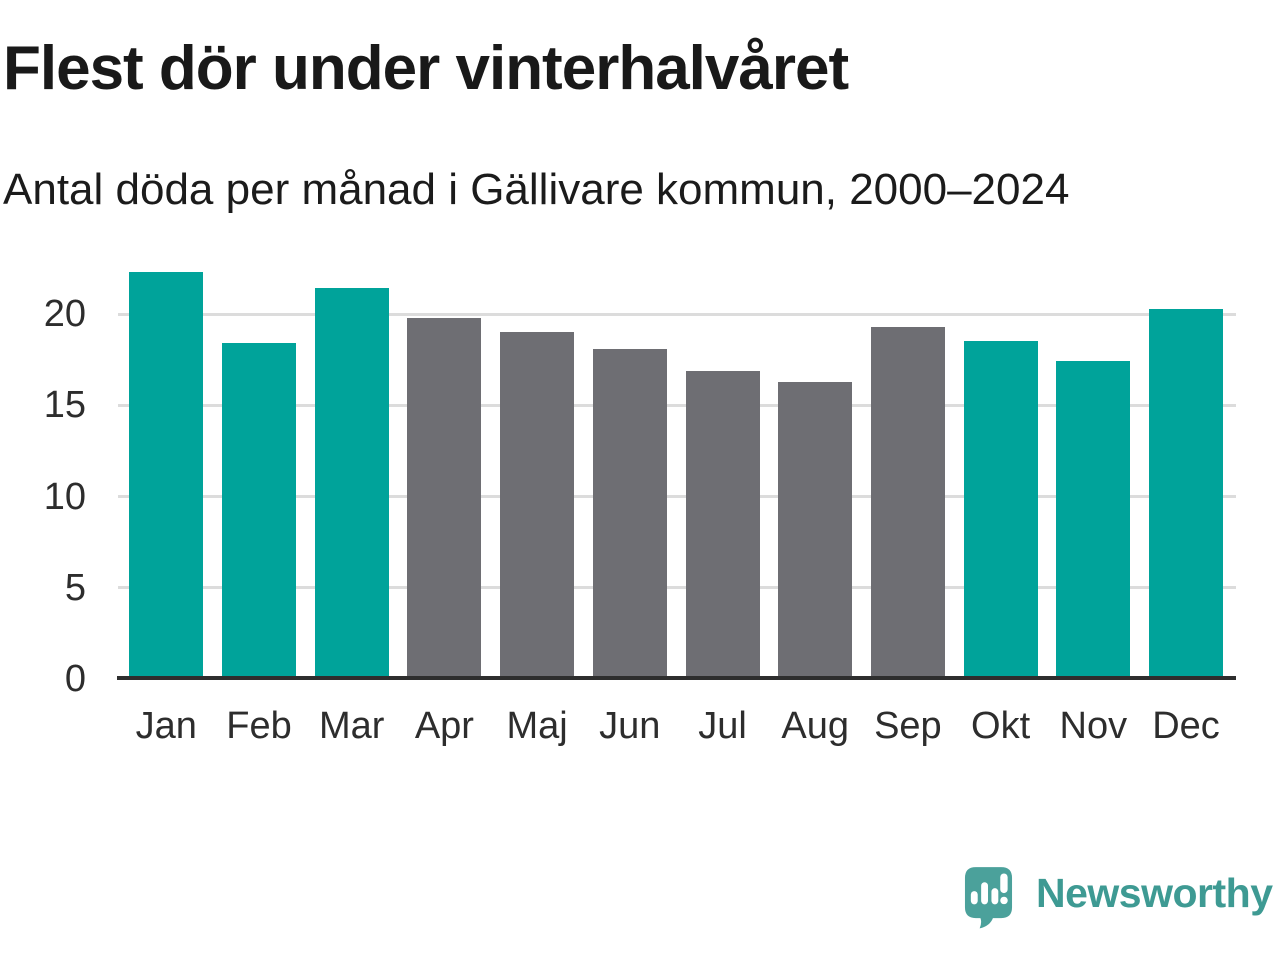 The height and width of the screenshot is (960, 1280). I want to click on bar-apr, so click(444, 498).